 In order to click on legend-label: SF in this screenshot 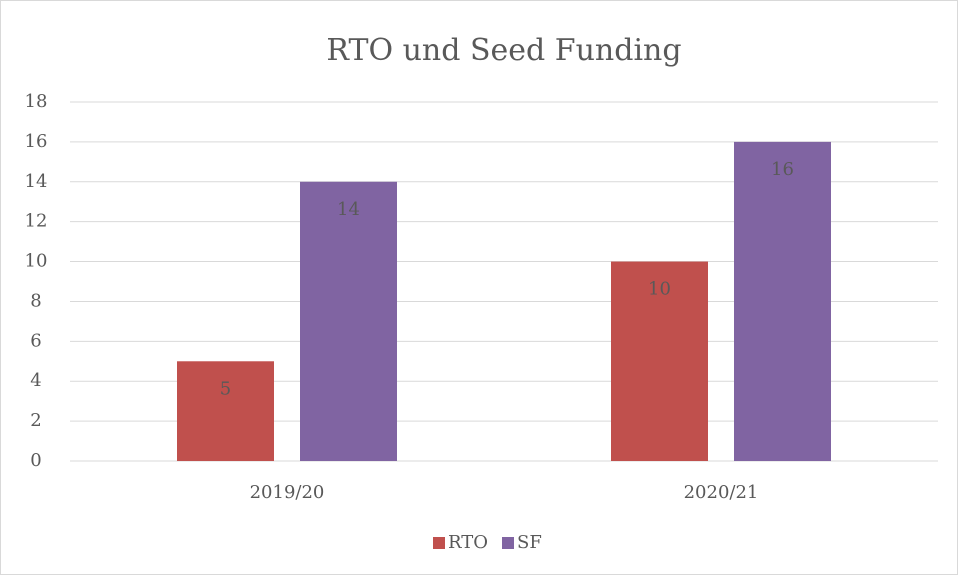, I will do `click(529, 542)`.